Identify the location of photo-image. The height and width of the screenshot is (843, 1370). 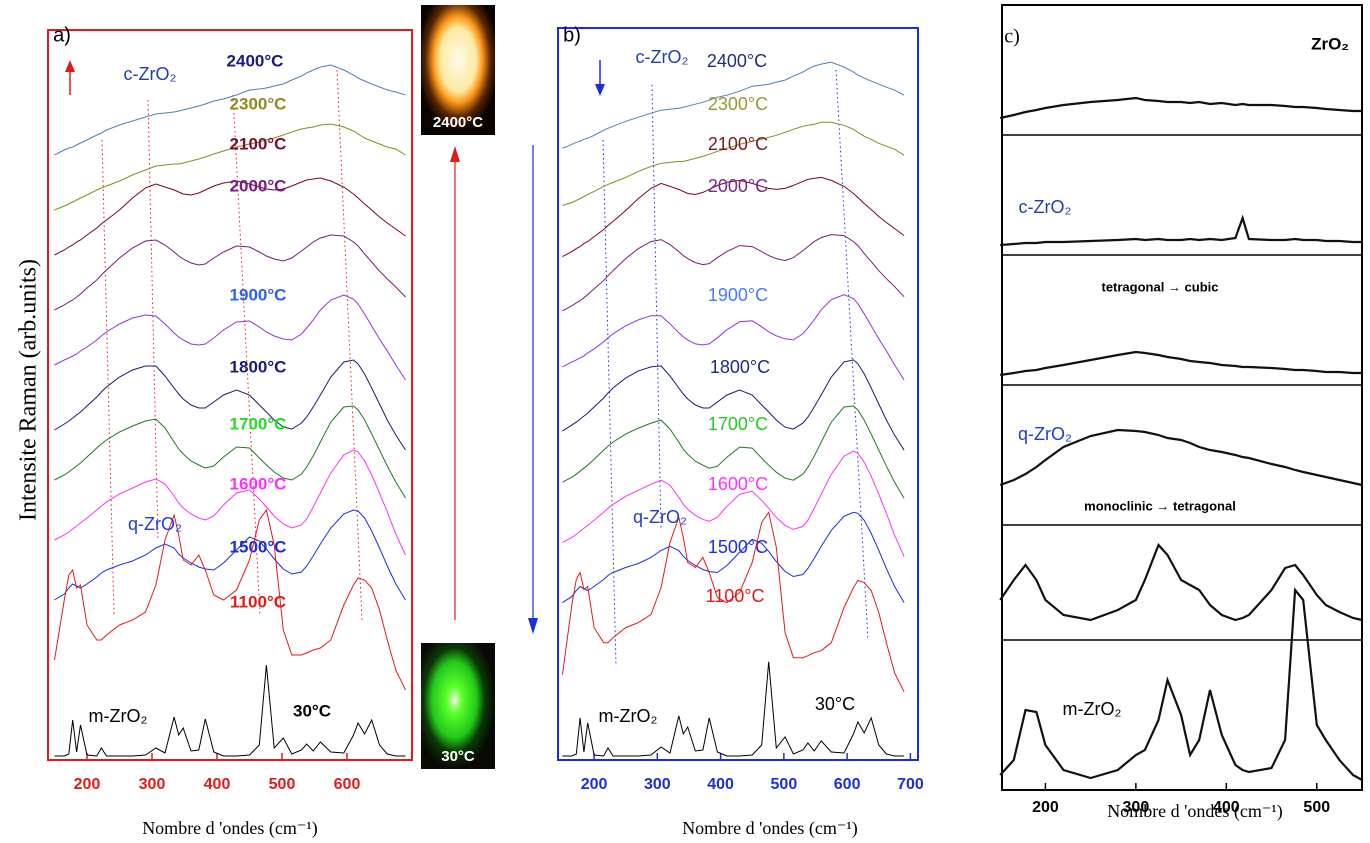
(458, 706).